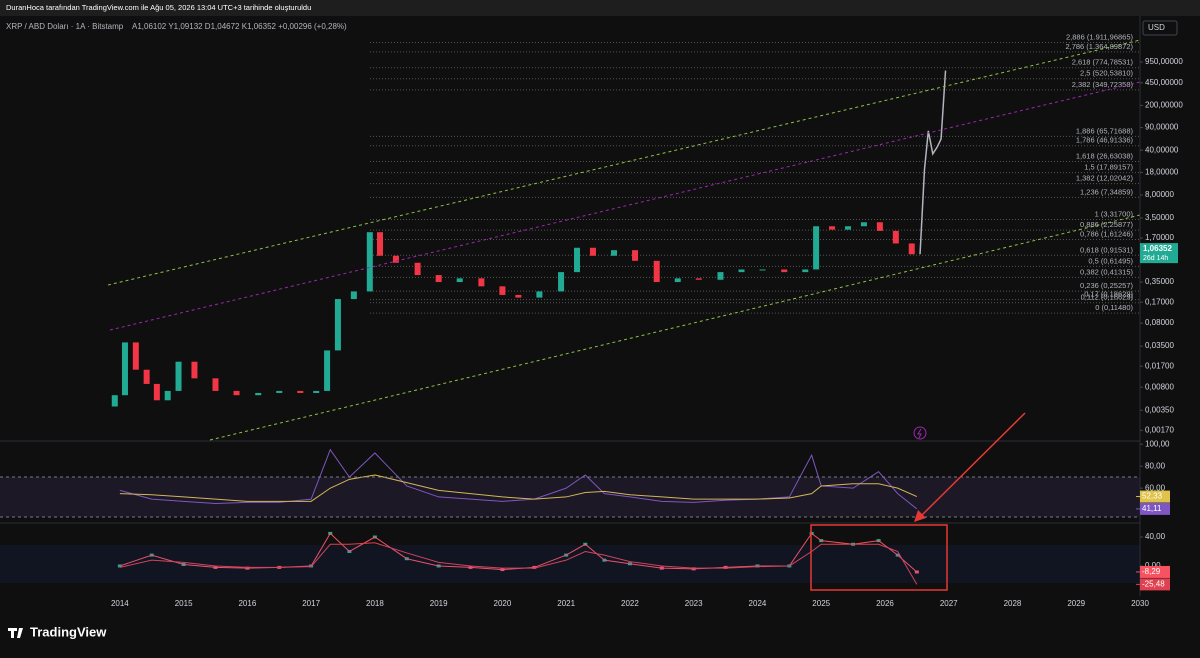  What do you see at coordinates (570, 497) in the screenshot?
I see `rsi-band` at bounding box center [570, 497].